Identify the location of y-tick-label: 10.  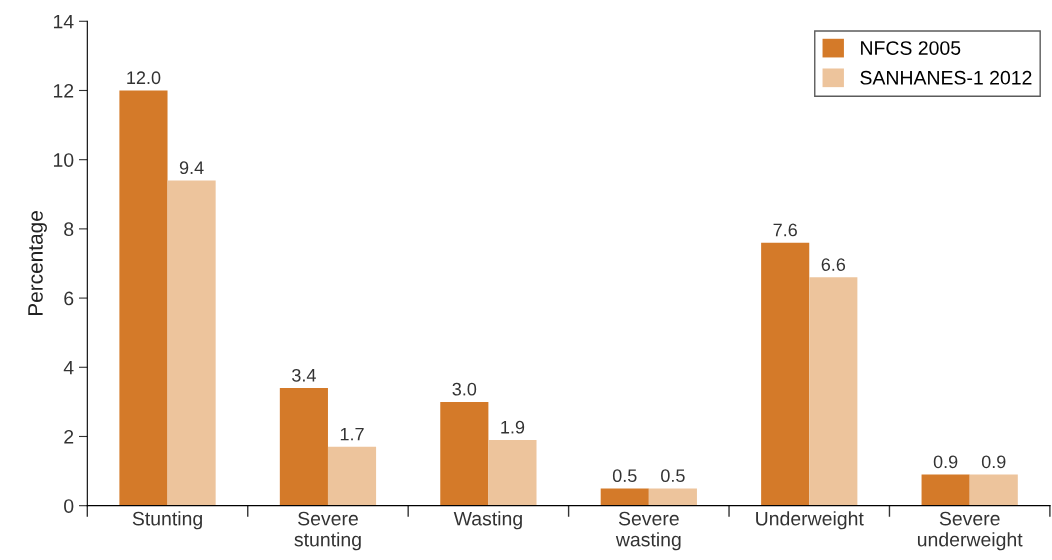
(63, 160).